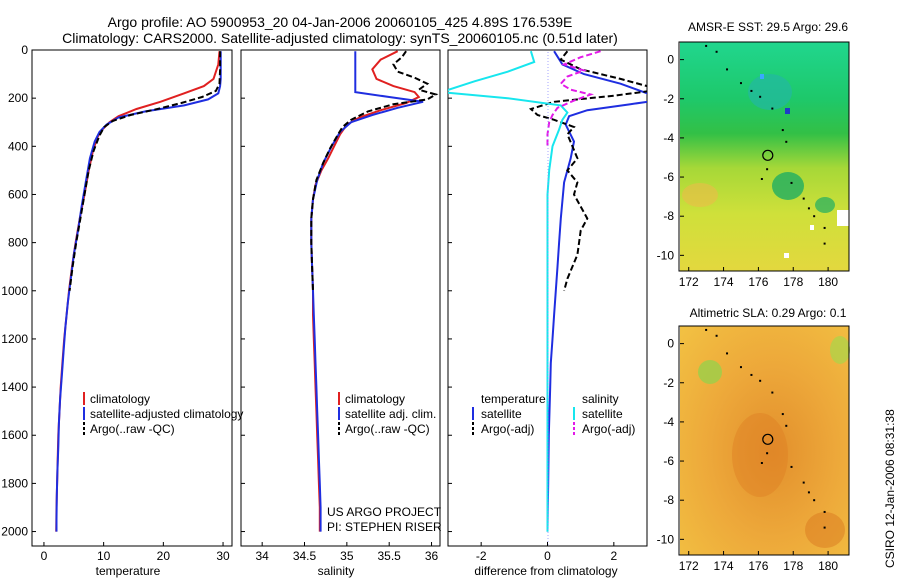  What do you see at coordinates (587, 171) in the screenshot?
I see `series-line-temperature-argo-adj-` at bounding box center [587, 171].